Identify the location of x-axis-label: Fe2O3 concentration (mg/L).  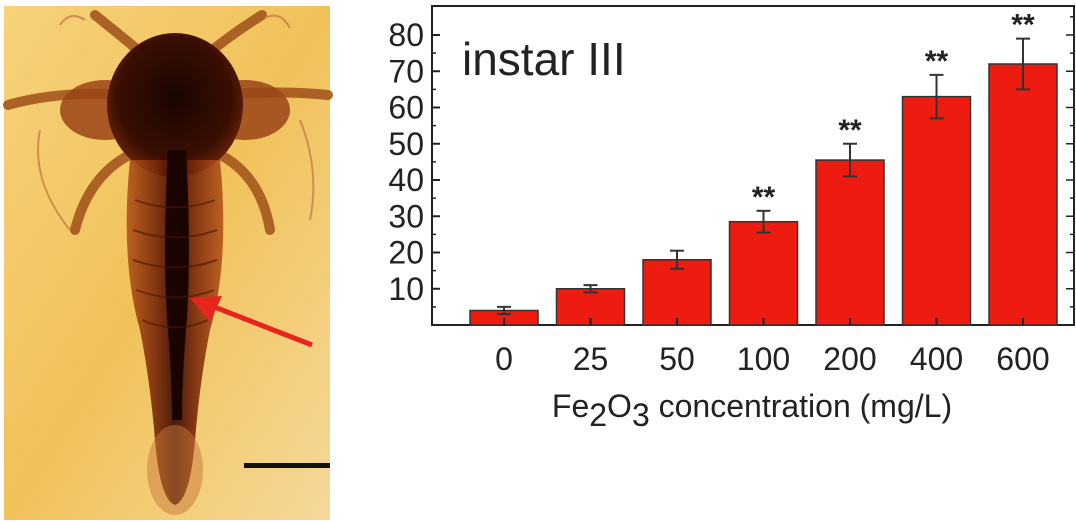
(752, 410).